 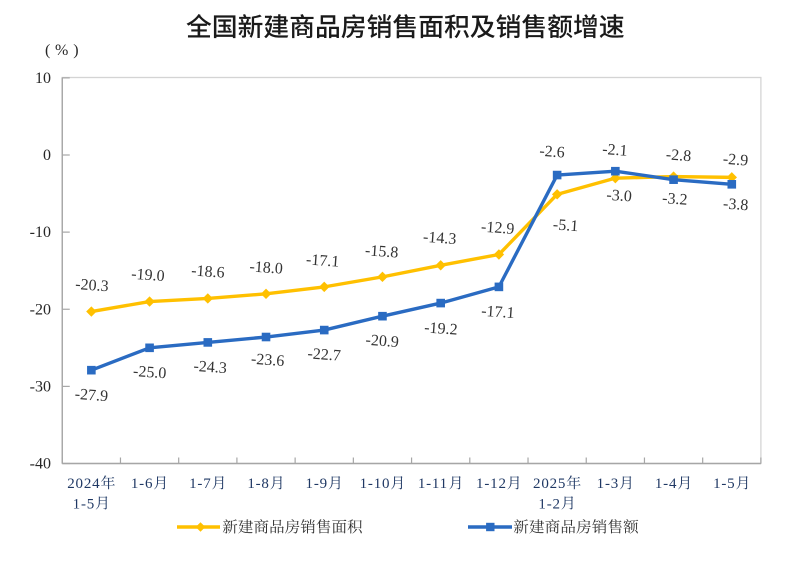 What do you see at coordinates (83, 484) in the screenshot?
I see `svg-text: 2024` at bounding box center [83, 484].